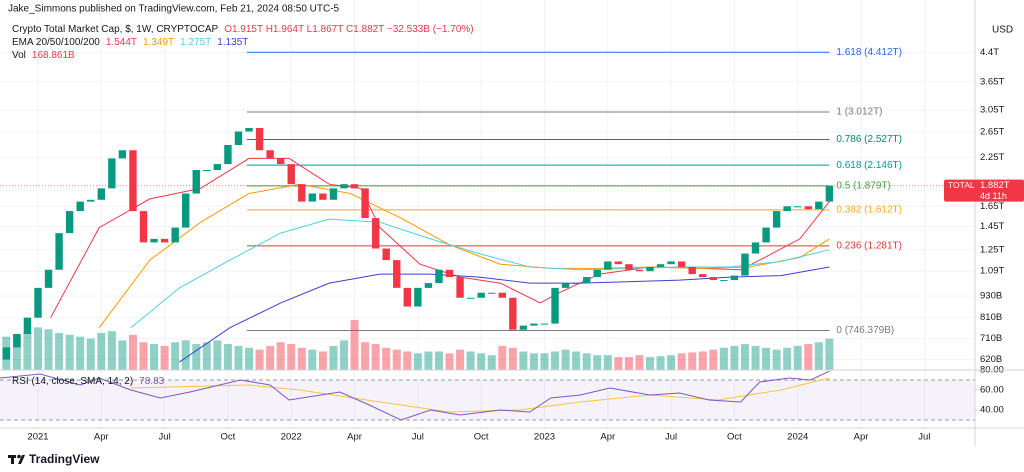  I want to click on y-tick-label: 2.25T, so click(992, 157).